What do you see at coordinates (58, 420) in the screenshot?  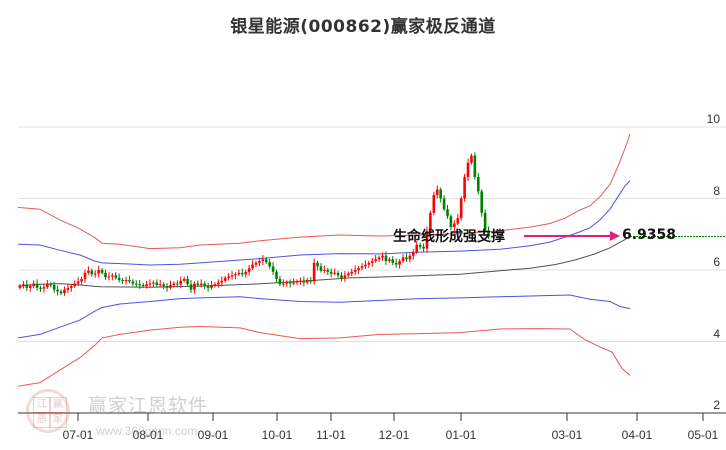 I see `watermark-logo-char: 家` at bounding box center [58, 420].